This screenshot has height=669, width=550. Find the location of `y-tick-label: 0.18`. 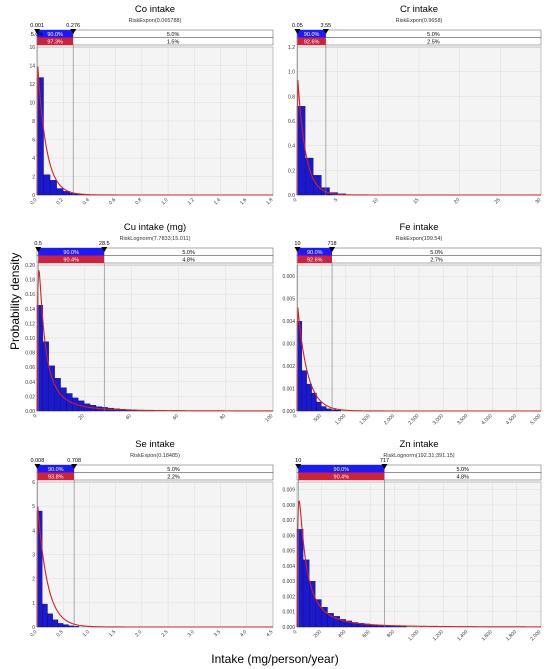

y-tick-label: 0.18 is located at coordinates (30, 281).